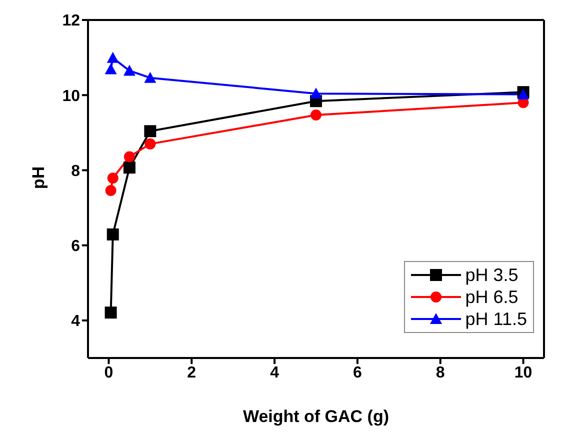 This screenshot has width=572, height=436. Describe the element at coordinates (75, 321) in the screenshot. I see `y-tick-label: 4` at that location.